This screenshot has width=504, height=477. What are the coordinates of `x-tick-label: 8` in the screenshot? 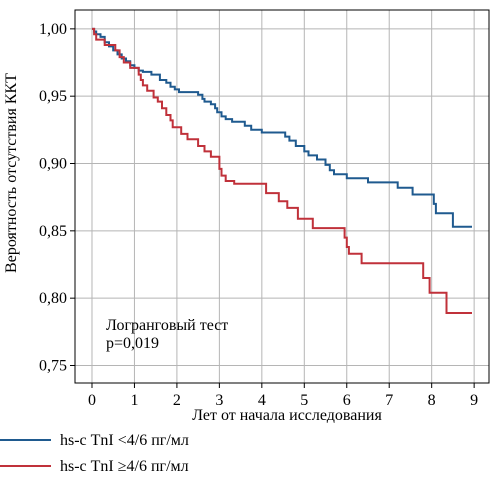 It's located at (432, 400).